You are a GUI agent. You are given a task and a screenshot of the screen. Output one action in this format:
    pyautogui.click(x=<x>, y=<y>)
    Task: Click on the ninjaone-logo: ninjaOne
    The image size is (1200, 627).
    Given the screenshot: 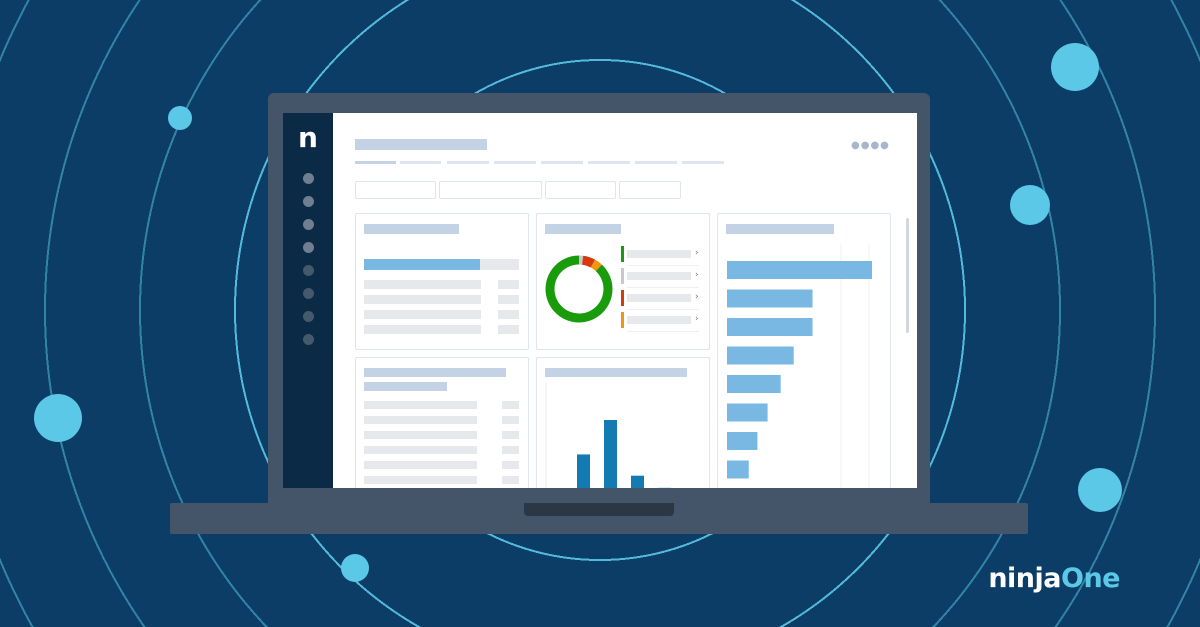 What is the action you would take?
    pyautogui.click(x=1054, y=578)
    